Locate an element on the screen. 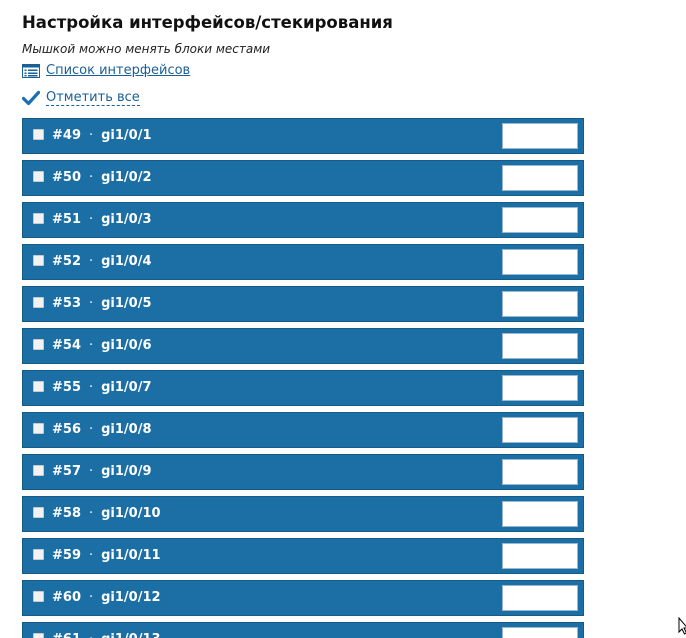 The height and width of the screenshot is (638, 686). interface-name: gi1/0/1 is located at coordinates (126, 135).